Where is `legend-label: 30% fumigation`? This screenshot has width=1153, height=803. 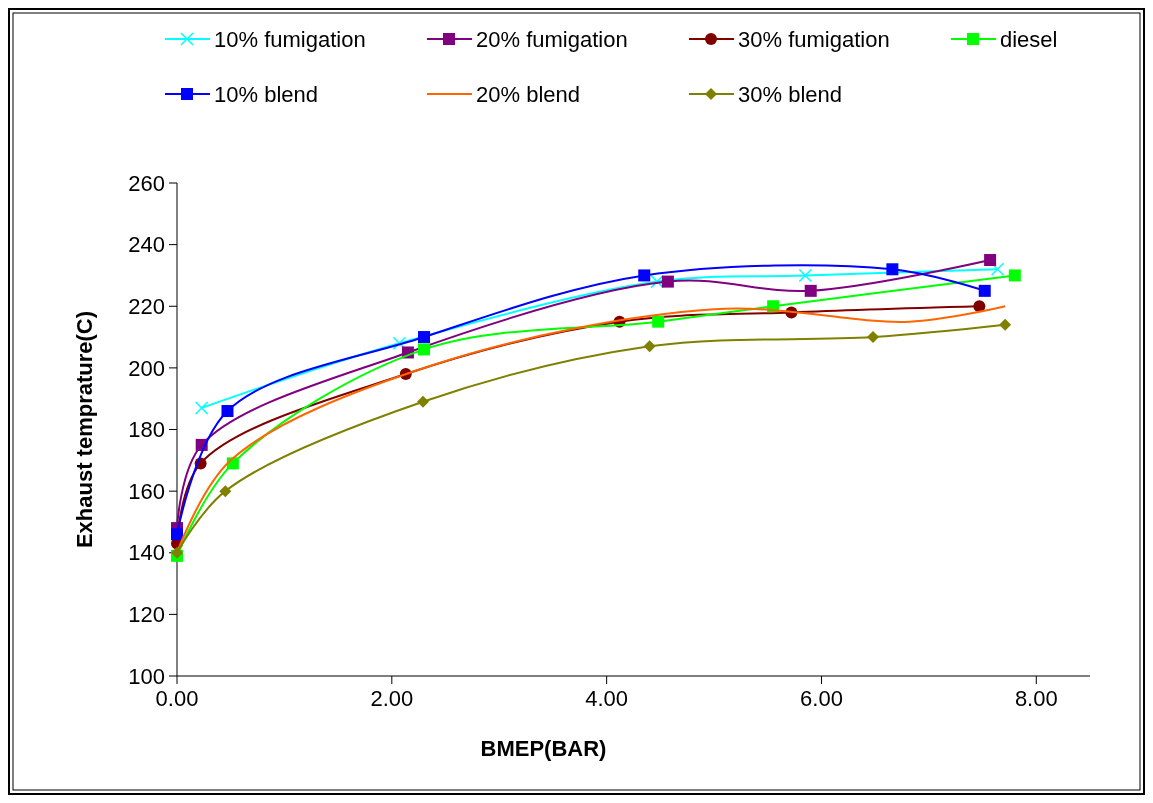
legend-label: 30% fumigation is located at coordinates (814, 39).